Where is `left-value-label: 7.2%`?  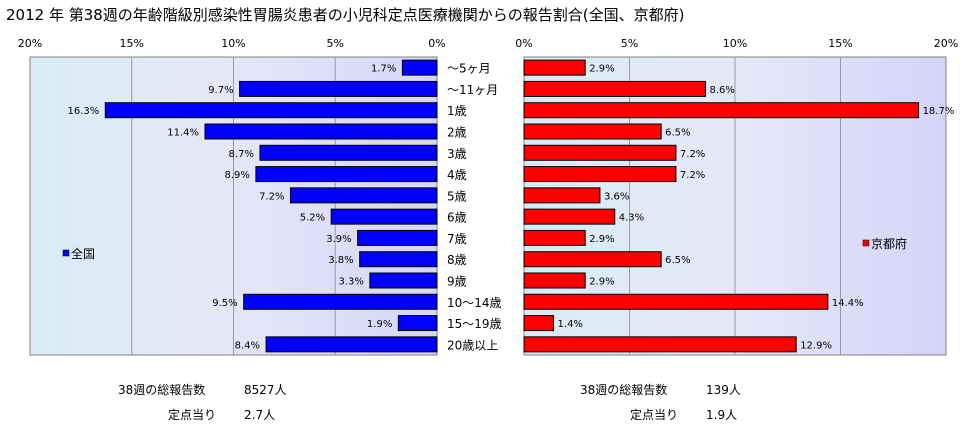 left-value-label: 7.2% is located at coordinates (271, 196).